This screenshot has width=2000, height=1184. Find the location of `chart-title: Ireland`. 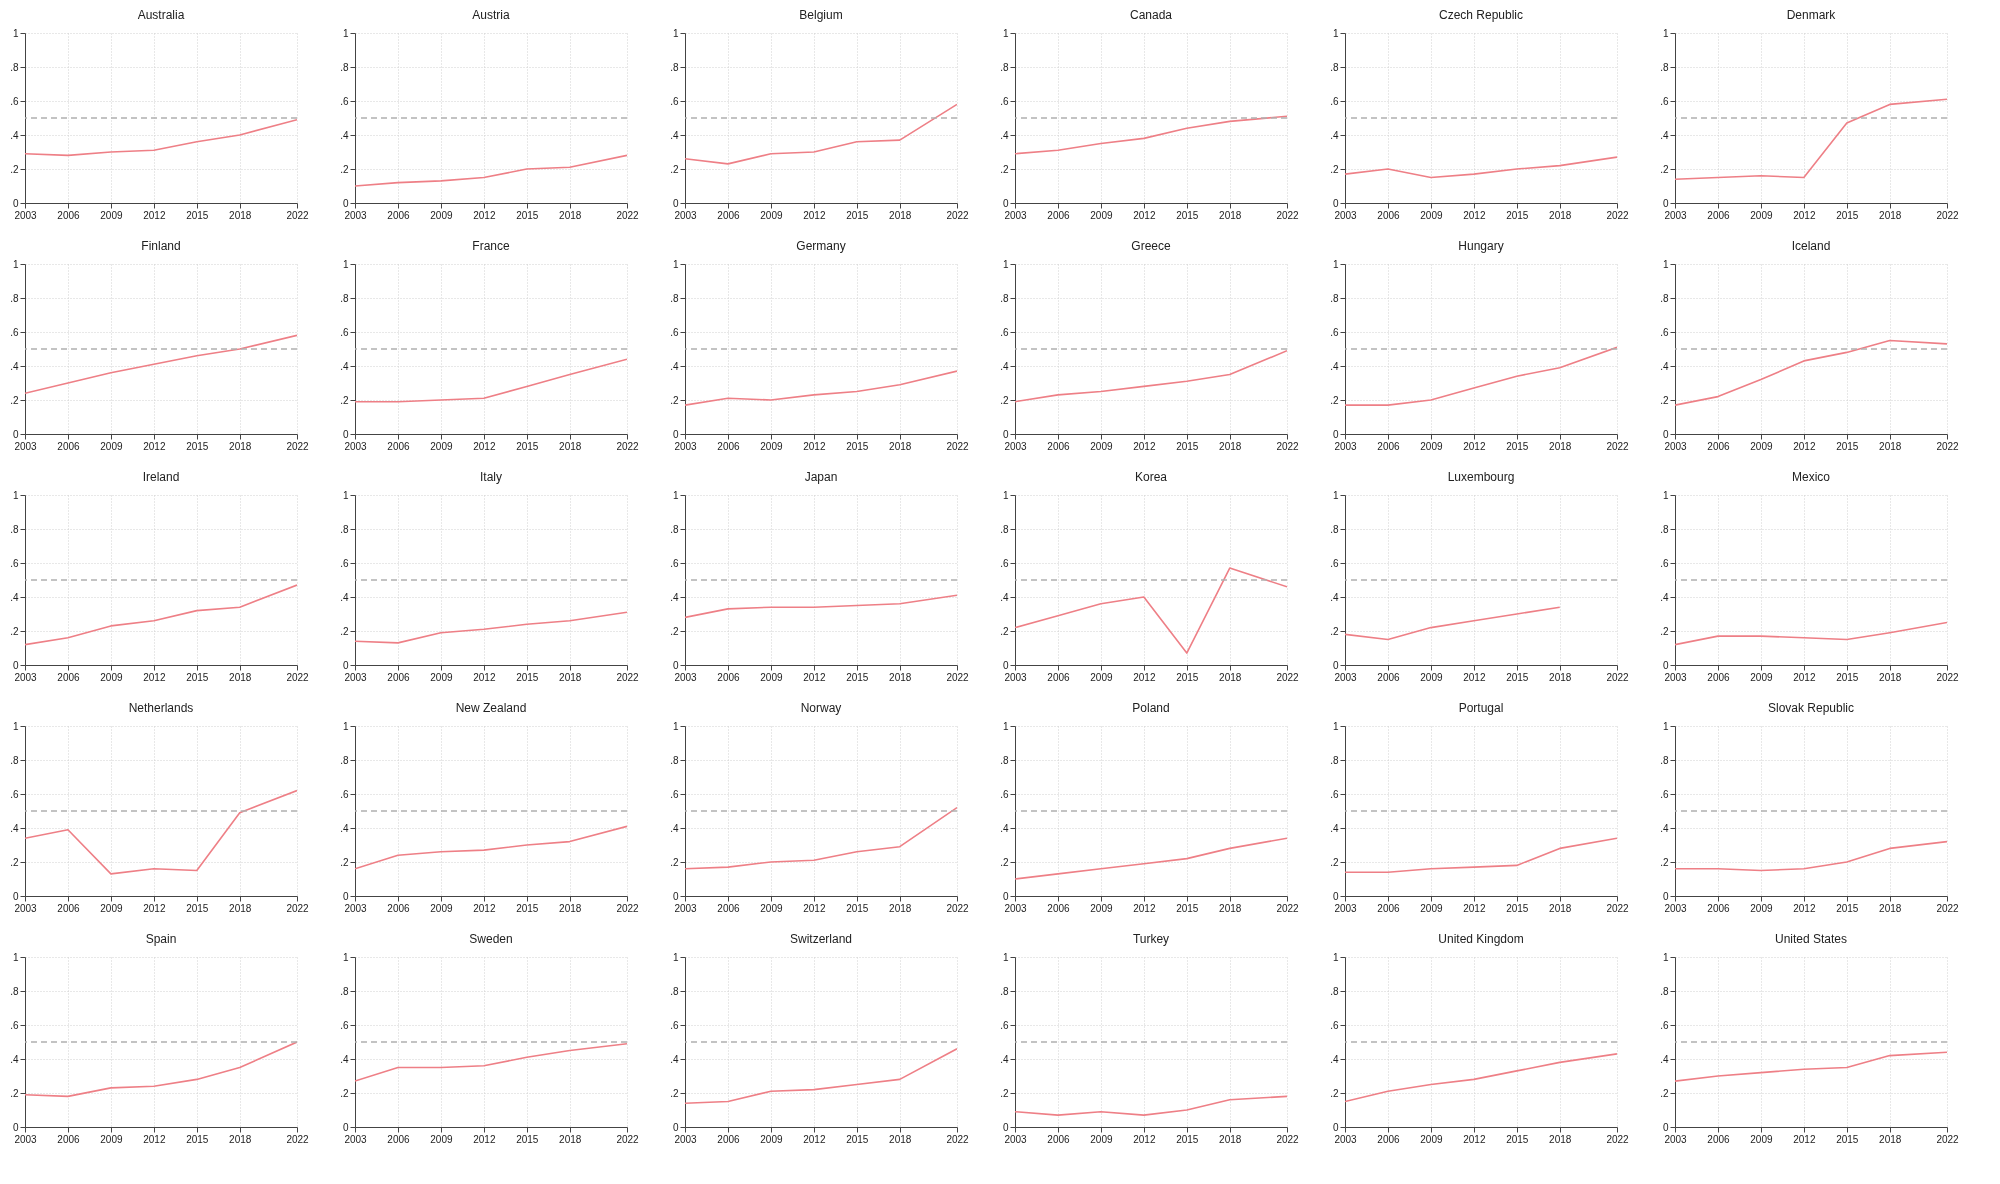

chart-title: Ireland is located at coordinates (161, 477).